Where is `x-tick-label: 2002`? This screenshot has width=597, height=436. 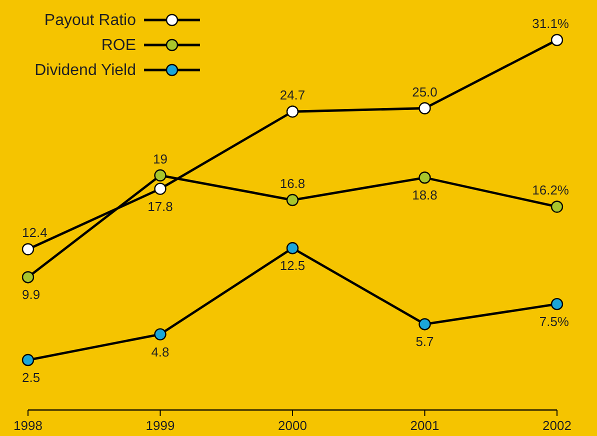 x-tick-label: 2002 is located at coordinates (557, 425).